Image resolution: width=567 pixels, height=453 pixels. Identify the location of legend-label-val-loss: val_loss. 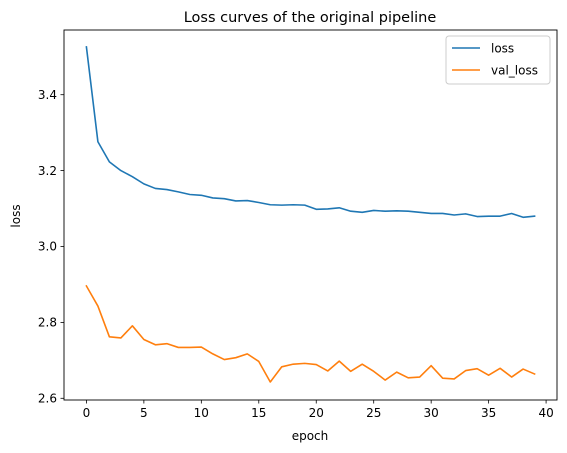
(514, 71).